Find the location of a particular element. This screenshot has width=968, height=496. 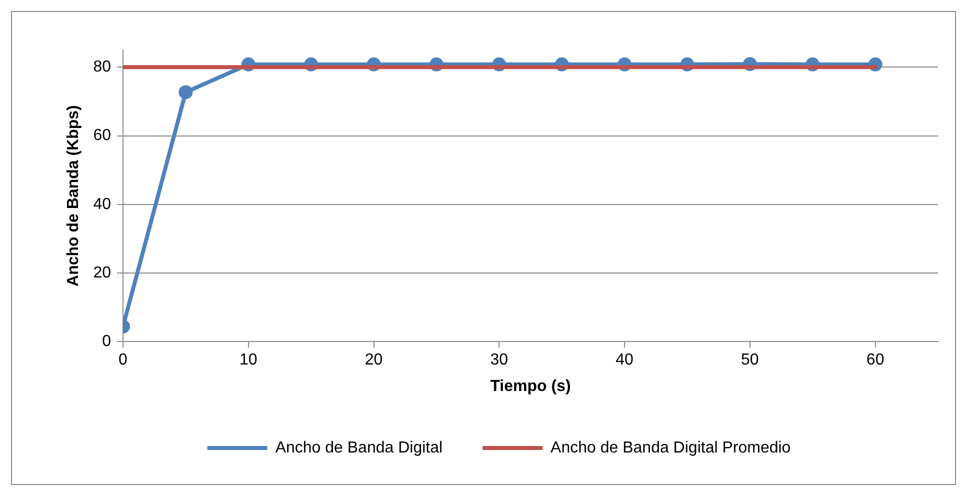

x-tick-label: 50 is located at coordinates (750, 360).